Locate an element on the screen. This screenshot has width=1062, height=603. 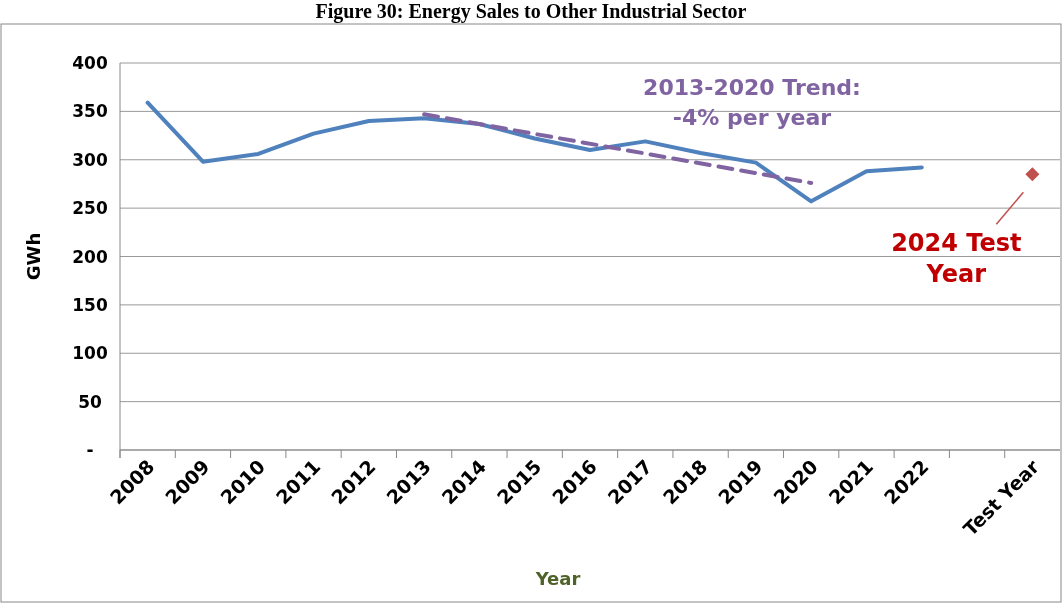
line-series is located at coordinates (534, 152).